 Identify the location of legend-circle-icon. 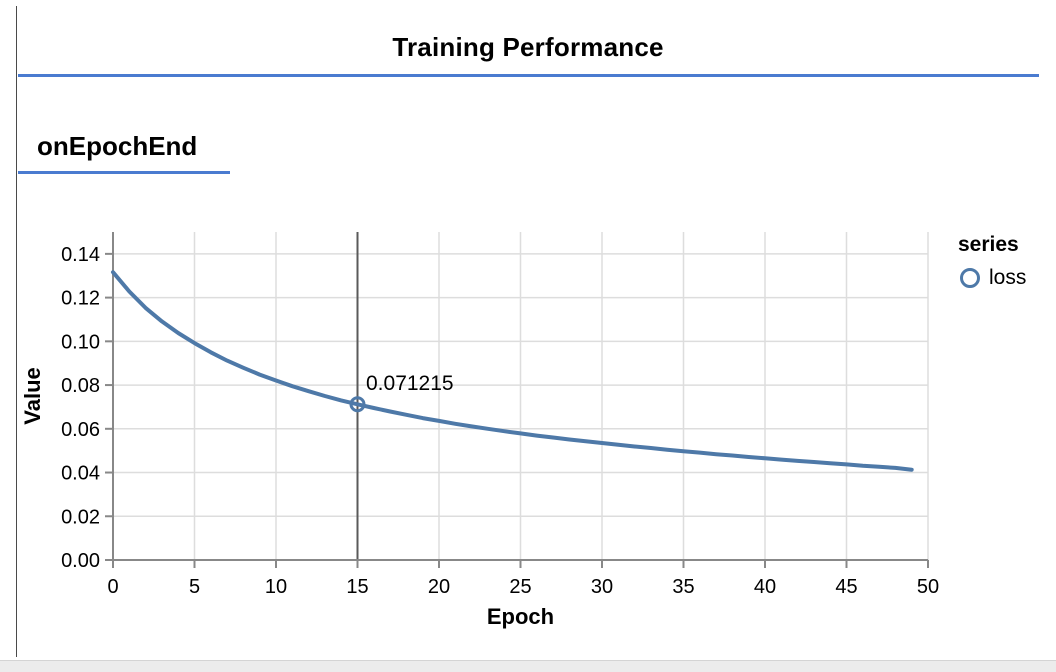
(970, 278).